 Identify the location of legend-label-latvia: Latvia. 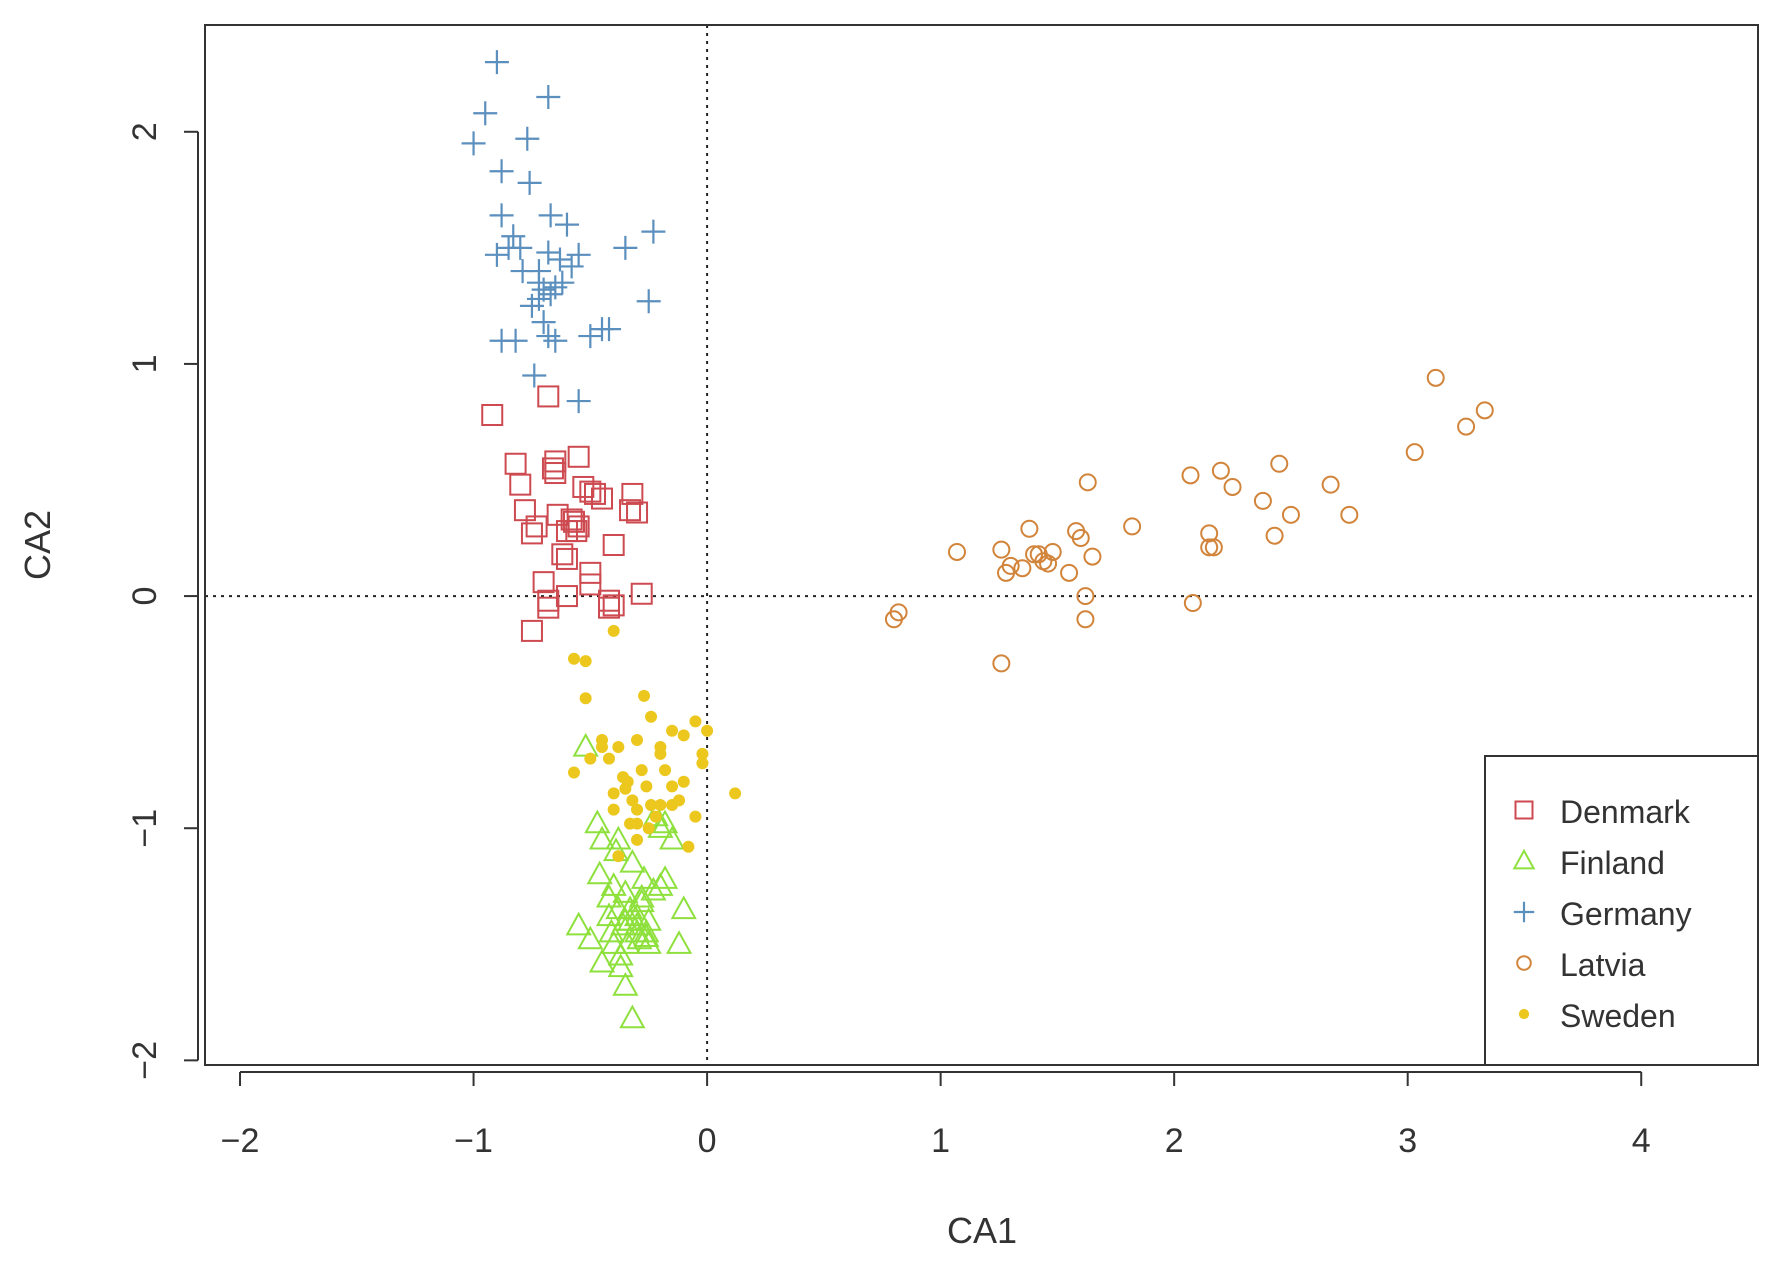
(1603, 965).